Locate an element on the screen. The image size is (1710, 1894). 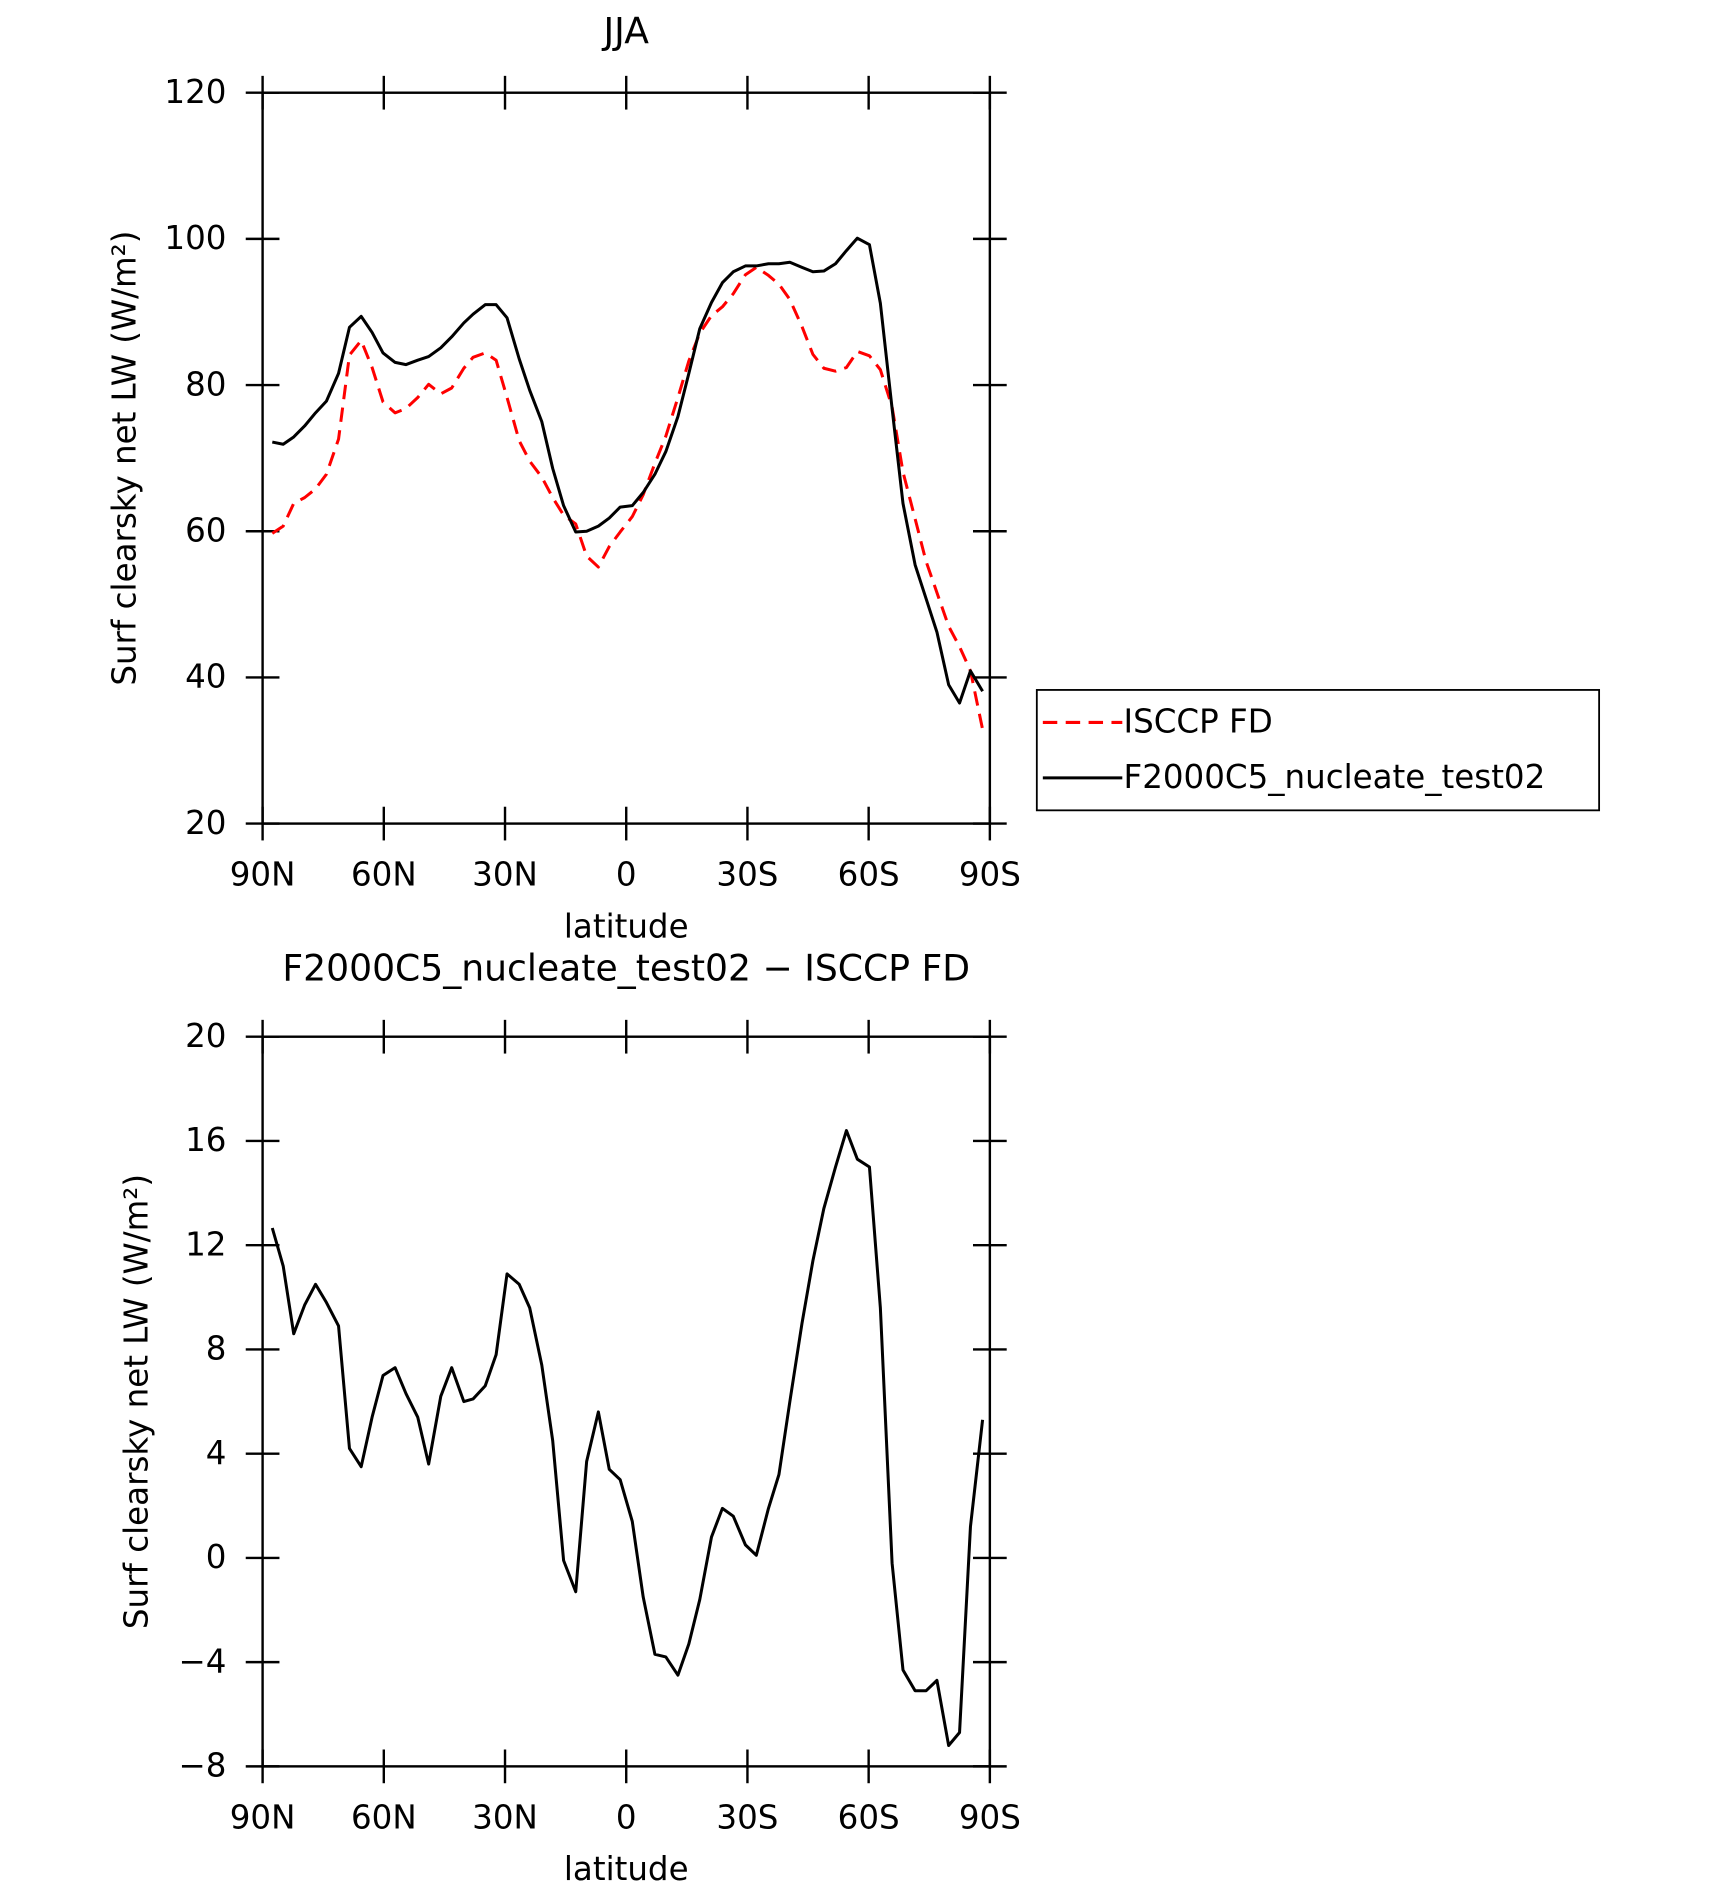
y-tick-label: 80 is located at coordinates (205, 384).